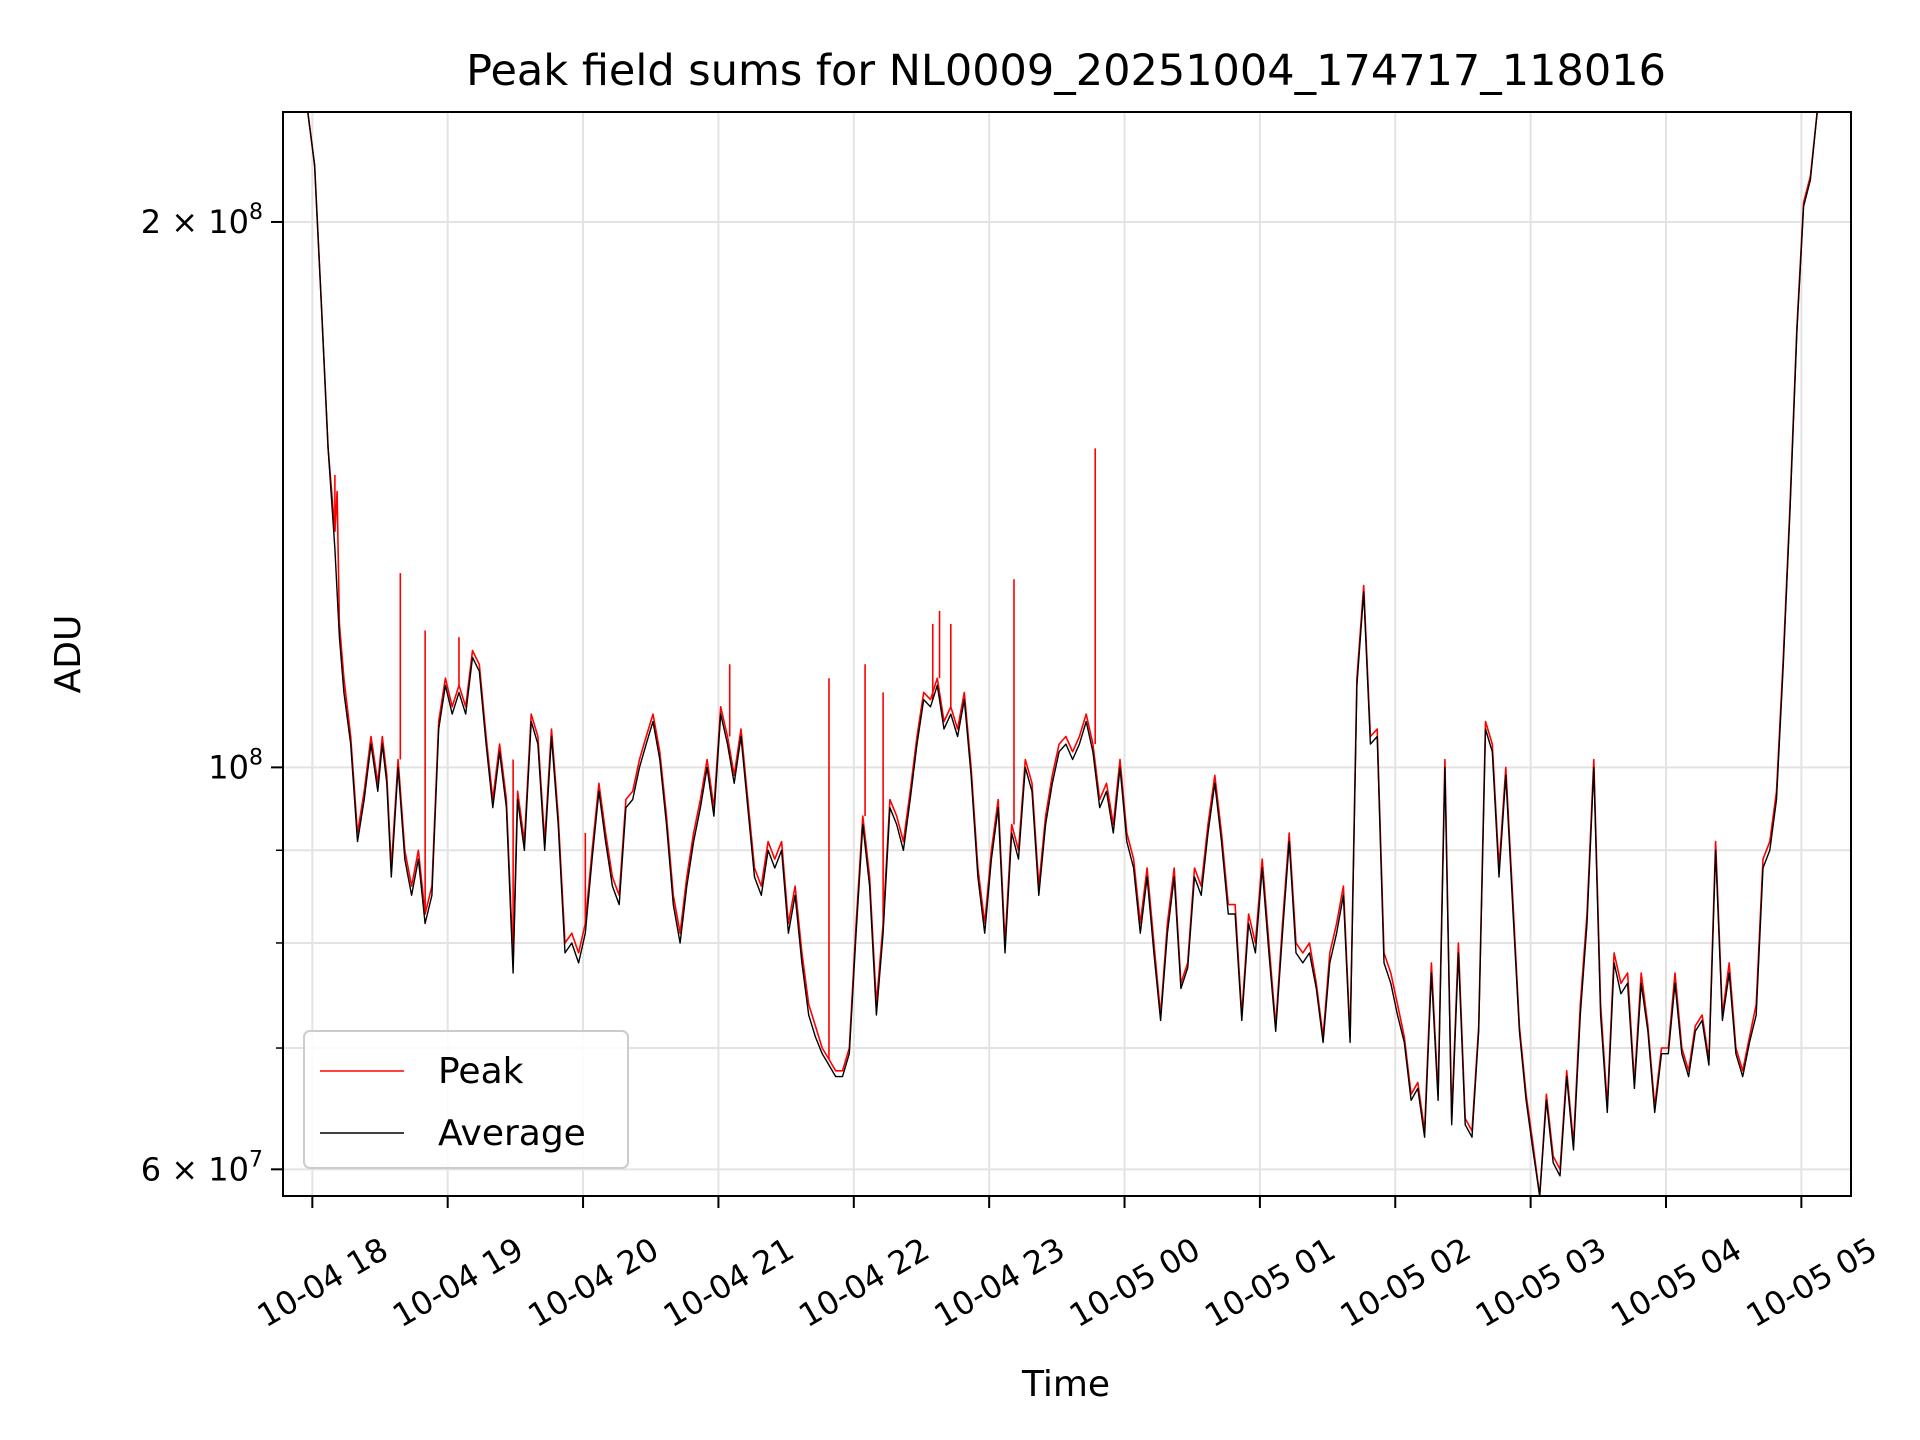 This screenshot has width=1920, height=1440. Describe the element at coordinates (466, 1099) in the screenshot. I see `legend: Peak Average` at that location.